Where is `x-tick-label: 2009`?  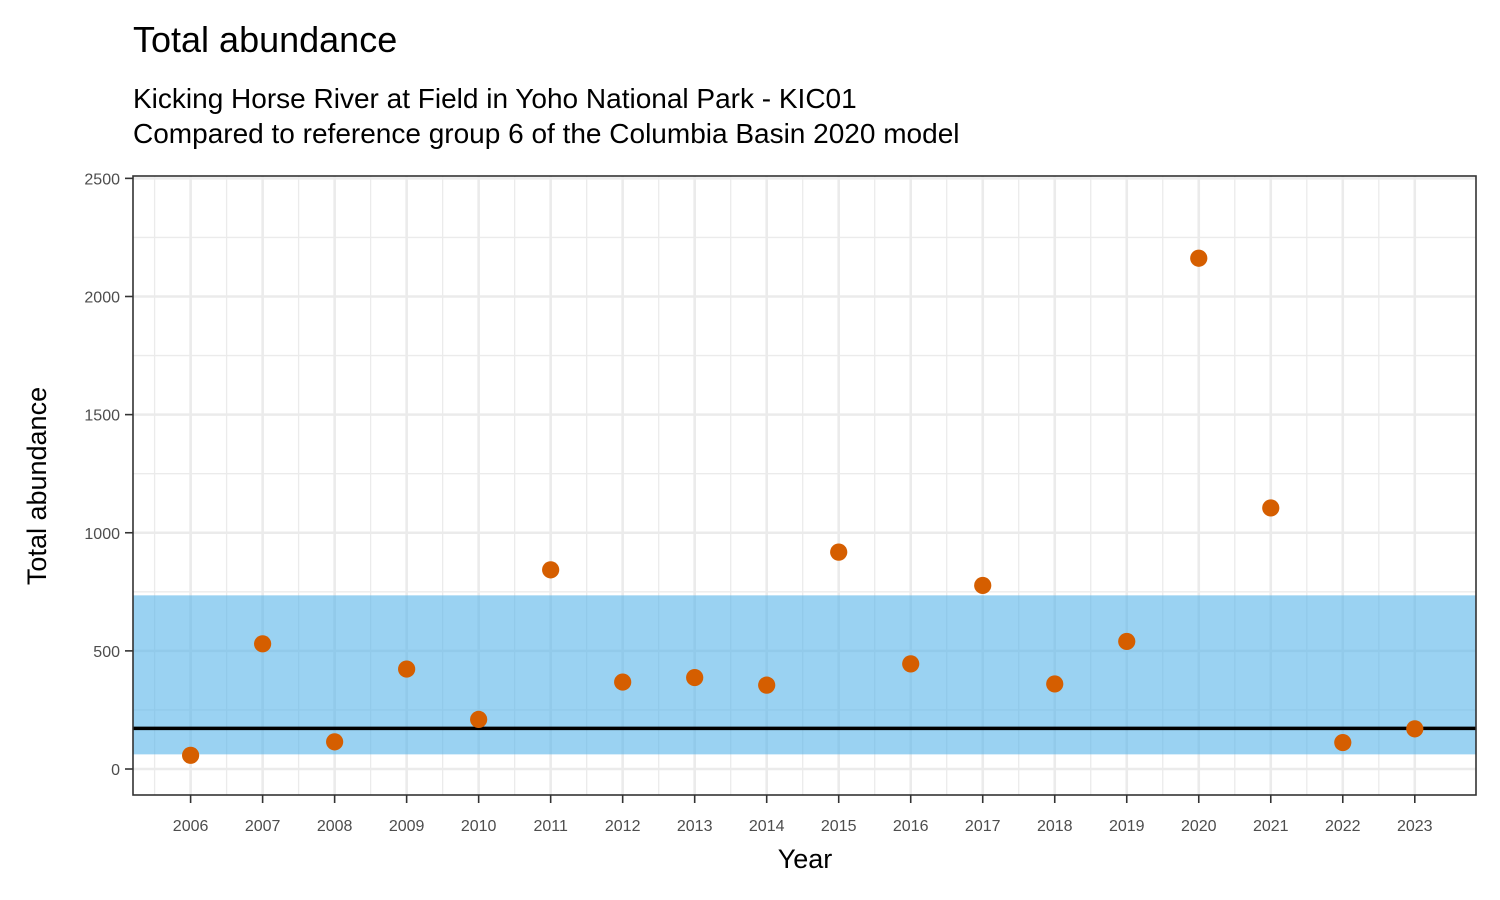
x-tick-label: 2009 is located at coordinates (407, 826).